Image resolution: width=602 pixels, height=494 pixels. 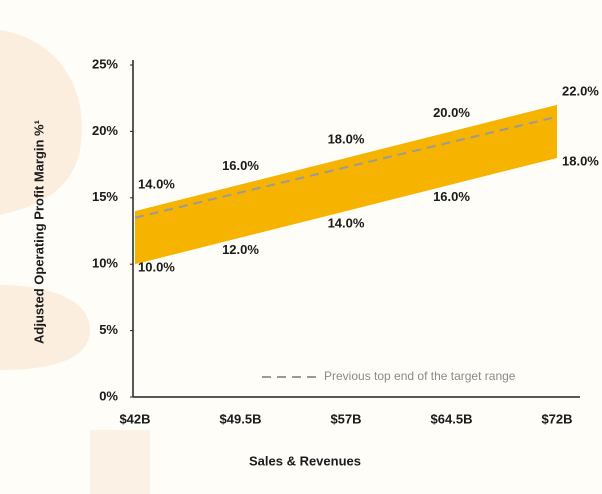 I want to click on y-tick-label: 0%, so click(x=108, y=395).